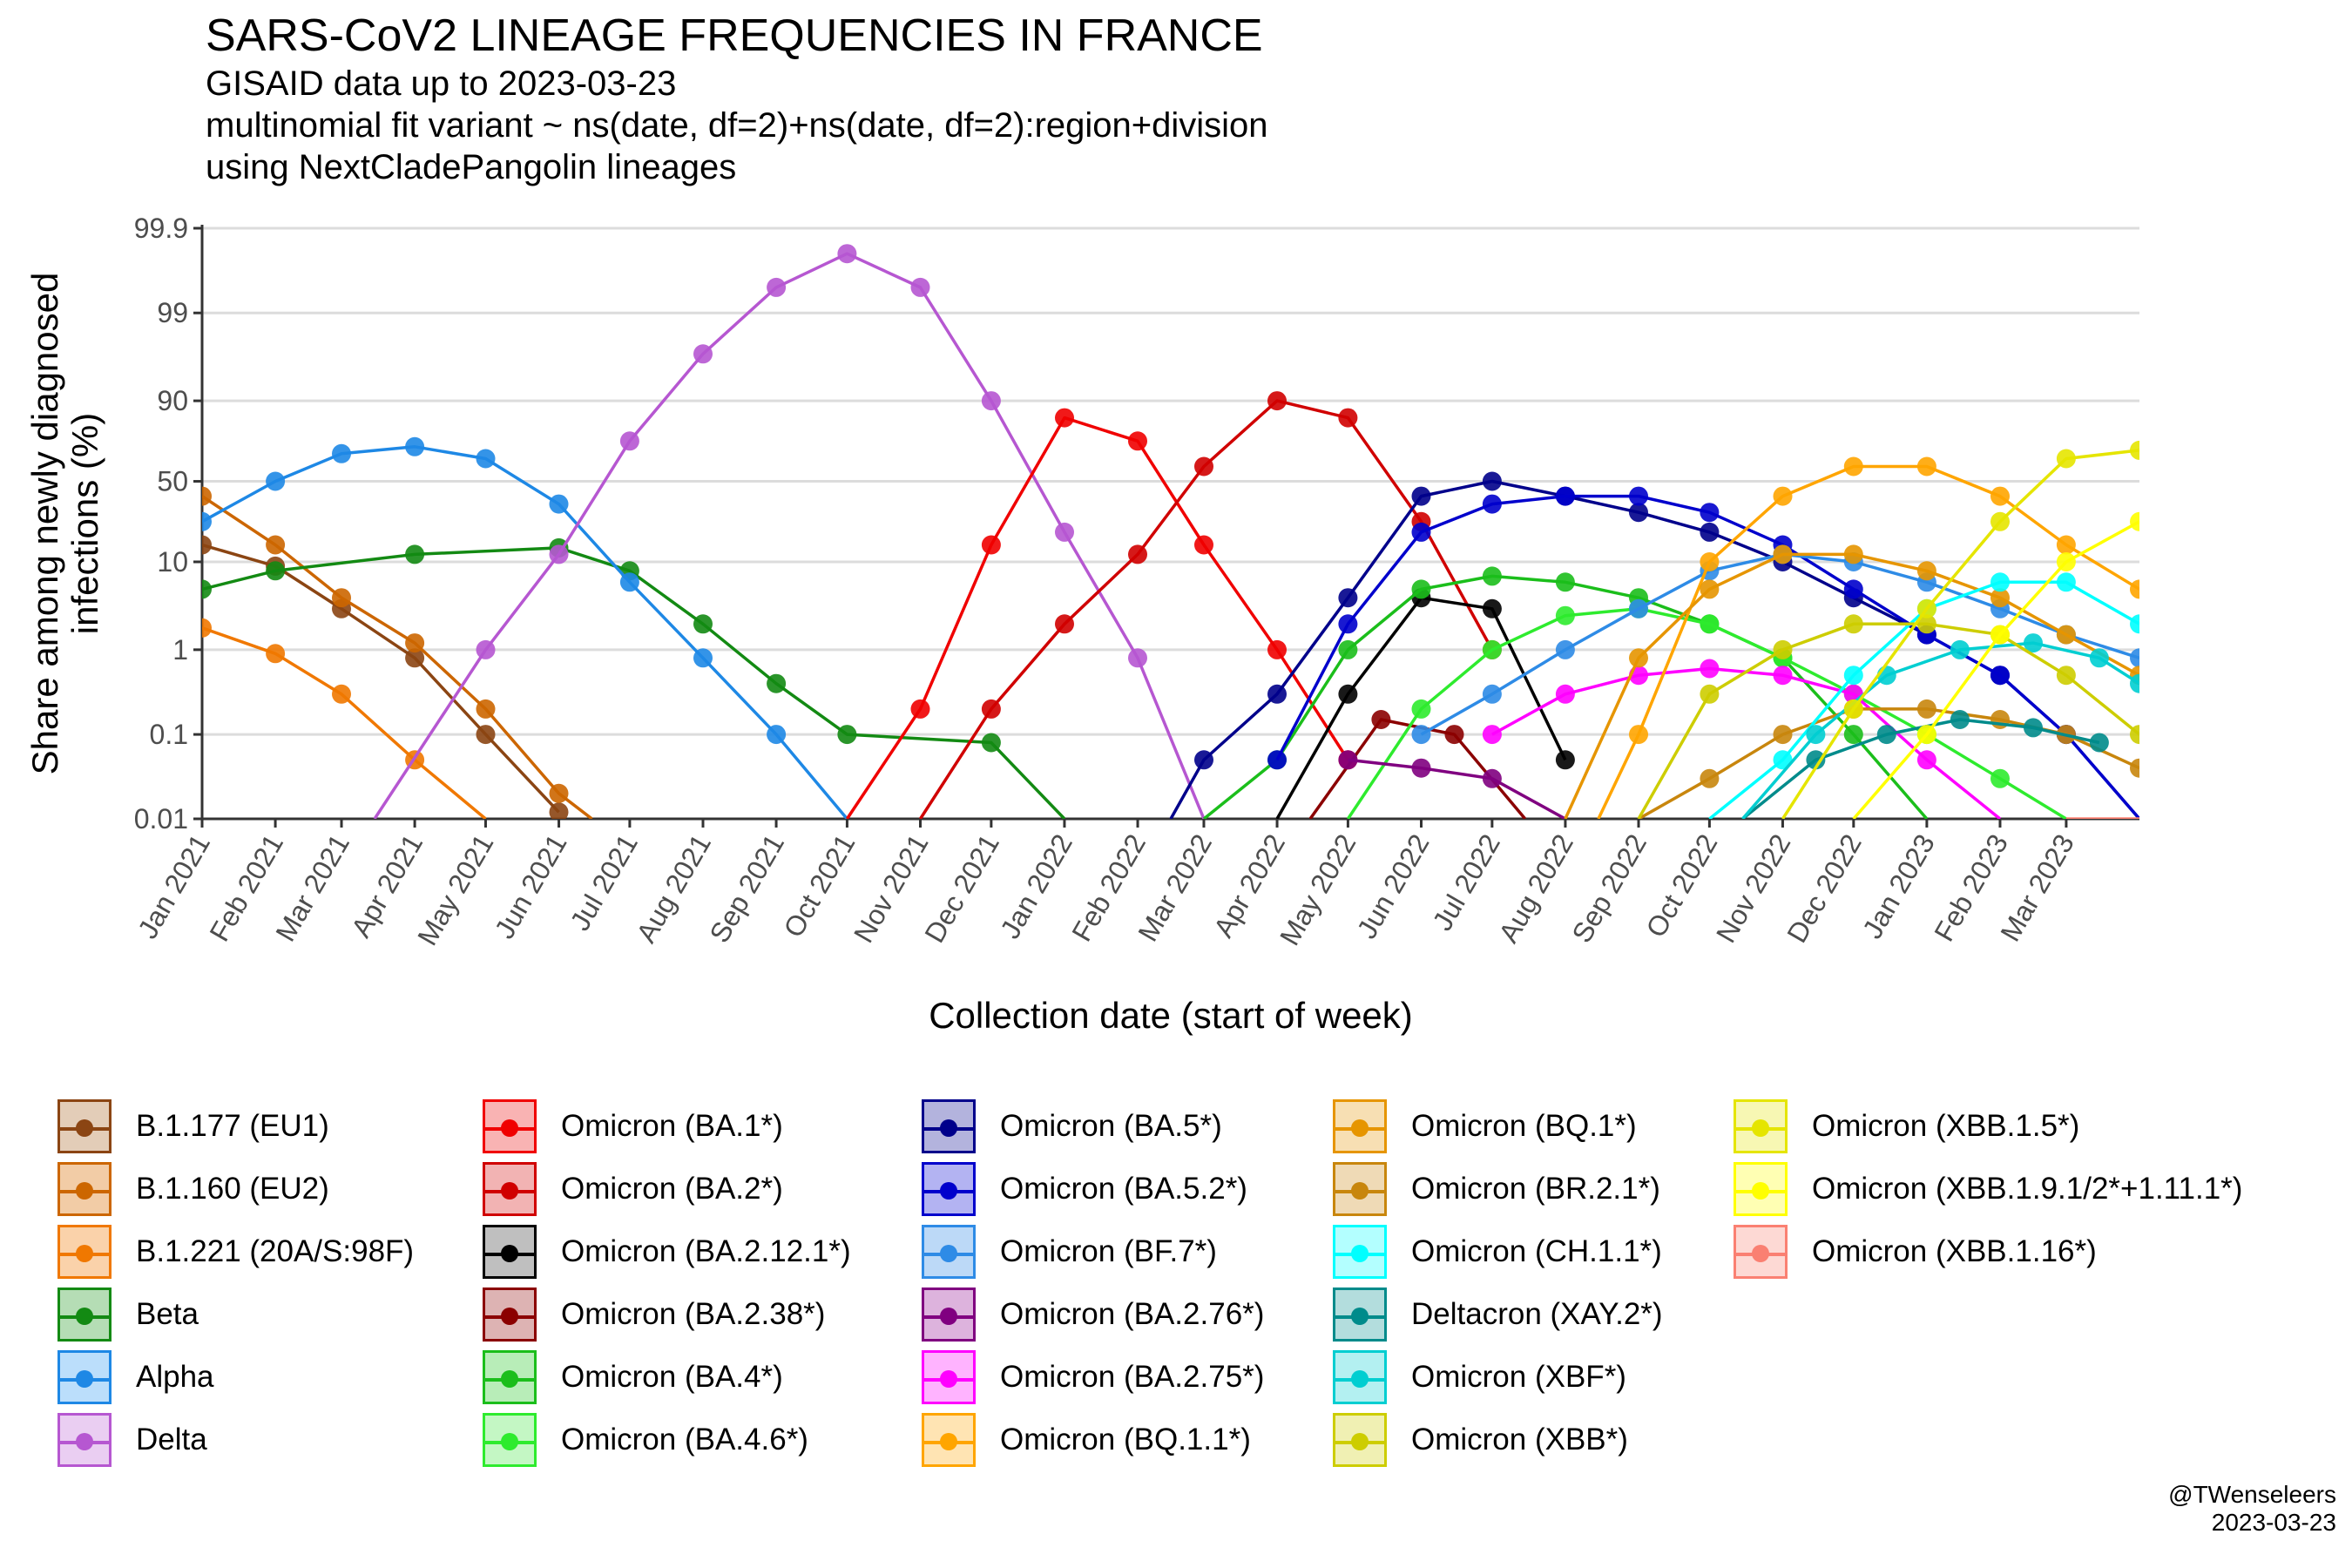  Describe the element at coordinates (161, 228) in the screenshot. I see `y-tick-label: 99.9` at that location.